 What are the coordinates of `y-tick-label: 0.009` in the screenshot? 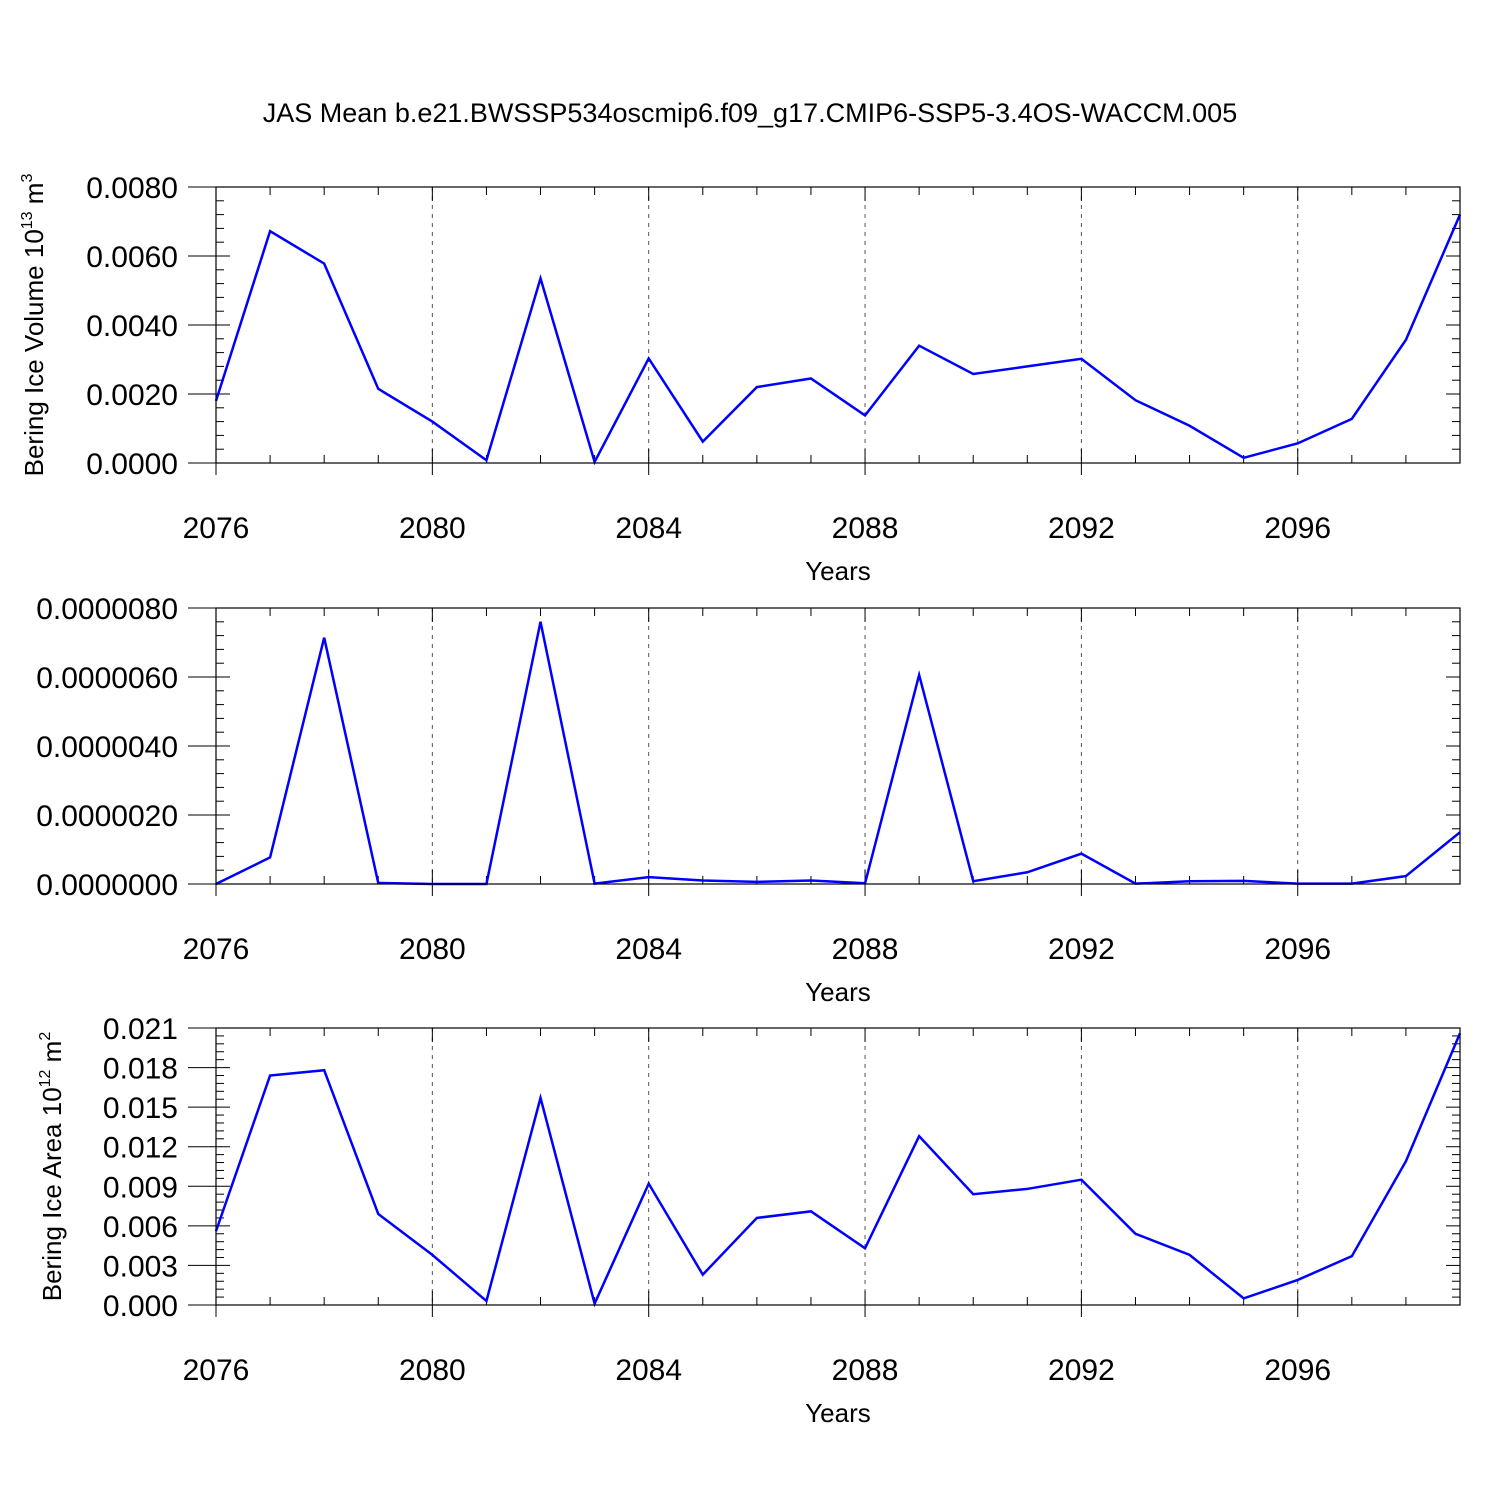 It's located at (140, 1187).